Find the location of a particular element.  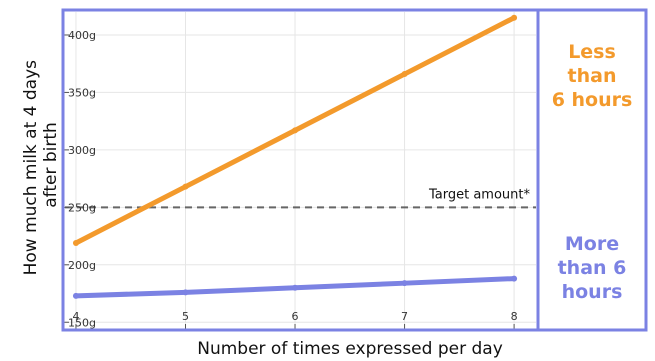

target-reference-label: Target amount* is located at coordinates (479, 194).